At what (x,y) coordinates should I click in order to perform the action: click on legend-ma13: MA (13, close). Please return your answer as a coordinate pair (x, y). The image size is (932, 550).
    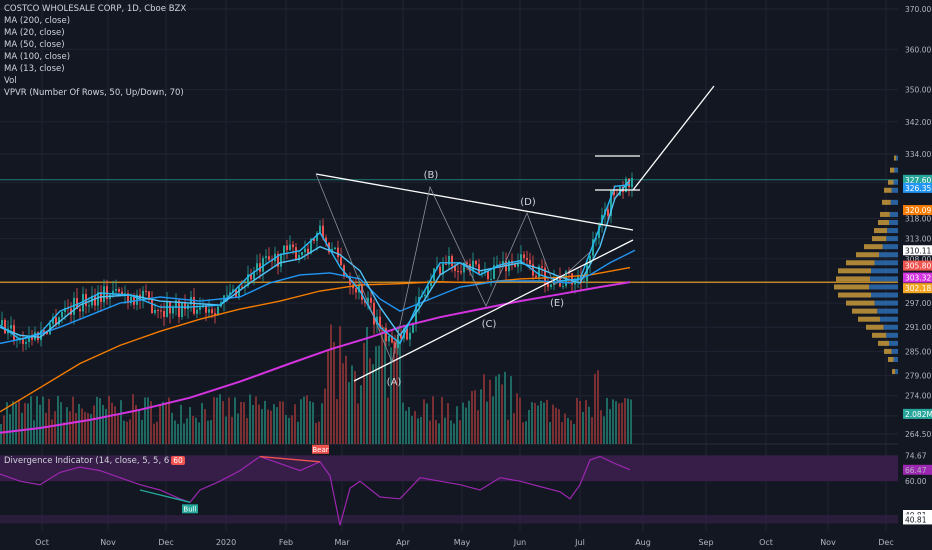
    Looking at the image, I should click on (34, 69).